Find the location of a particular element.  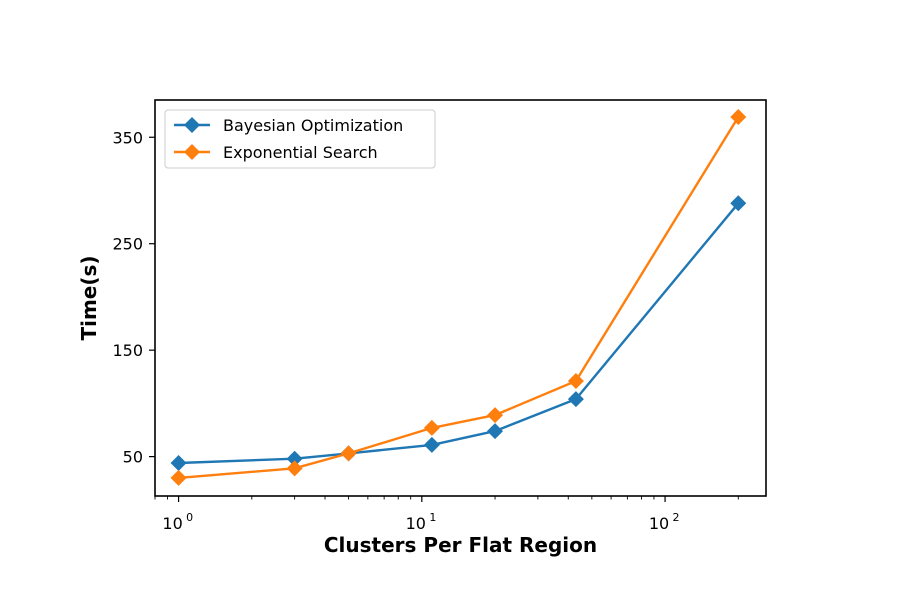

y-tick-label: 50 is located at coordinates (133, 457).